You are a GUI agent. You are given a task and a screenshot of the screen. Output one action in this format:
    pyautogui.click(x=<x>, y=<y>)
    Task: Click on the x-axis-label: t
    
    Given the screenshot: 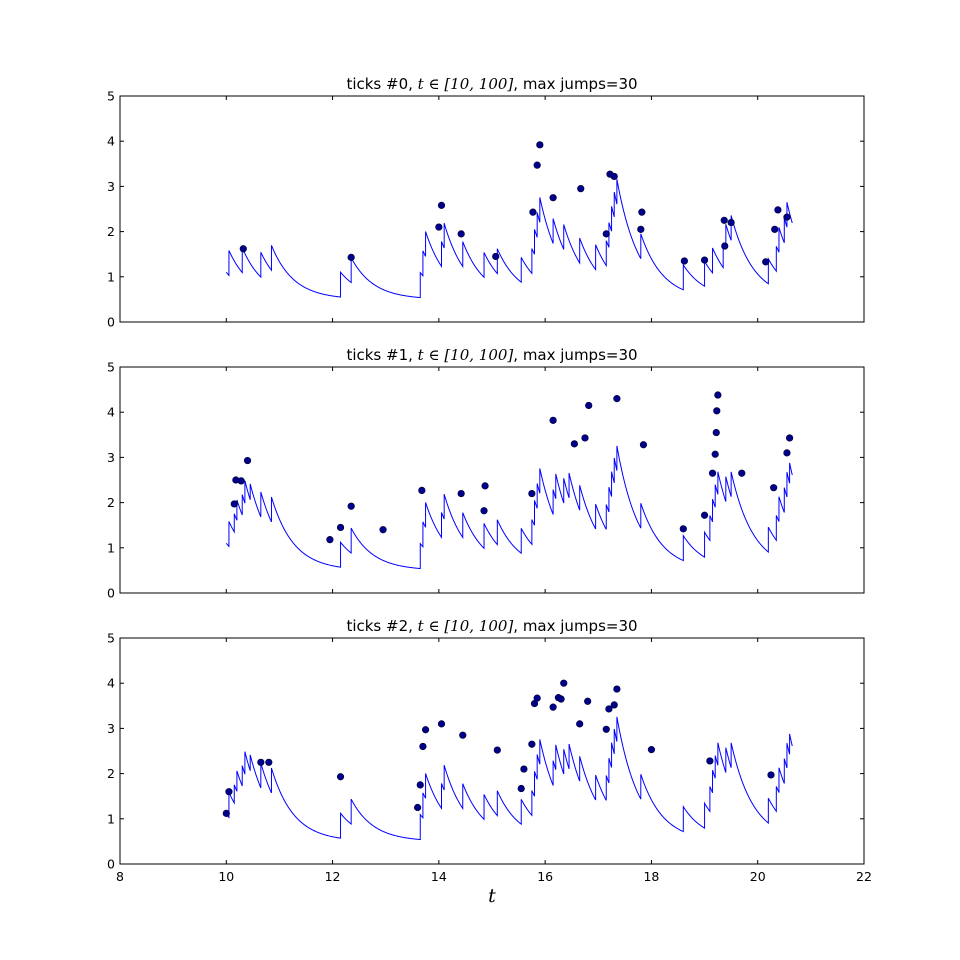 What is the action you would take?
    pyautogui.click(x=492, y=896)
    